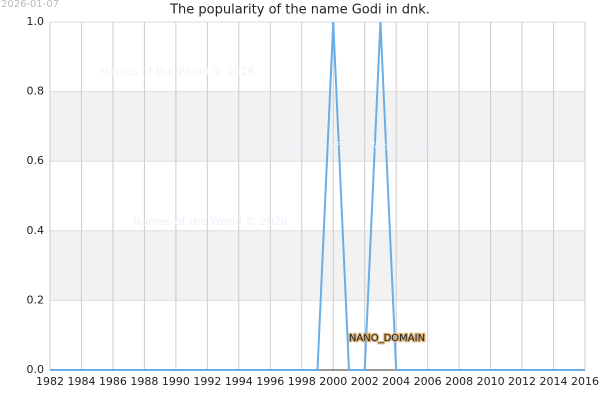 Image resolution: width=600 pixels, height=404 pixels. Describe the element at coordinates (239, 381) in the screenshot. I see `x-tick-label: 1994` at that location.